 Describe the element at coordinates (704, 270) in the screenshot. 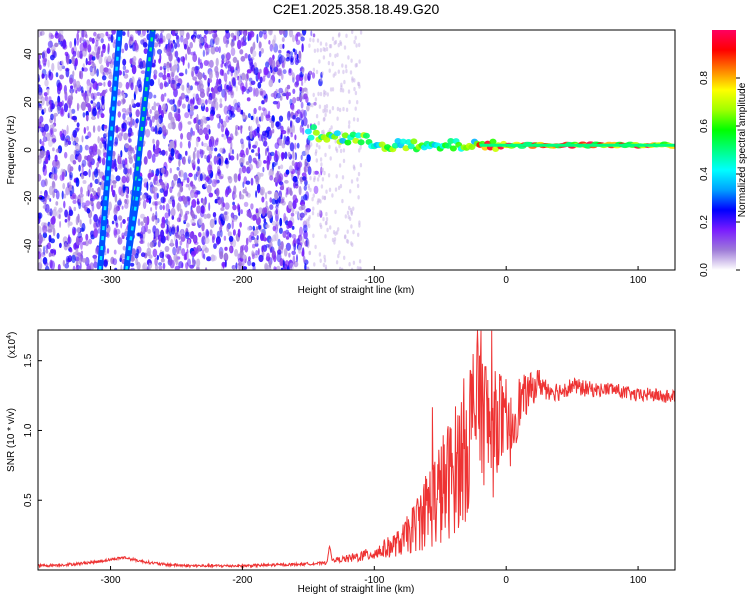

I see `colorbar-tick-label: 0.0` at that location.